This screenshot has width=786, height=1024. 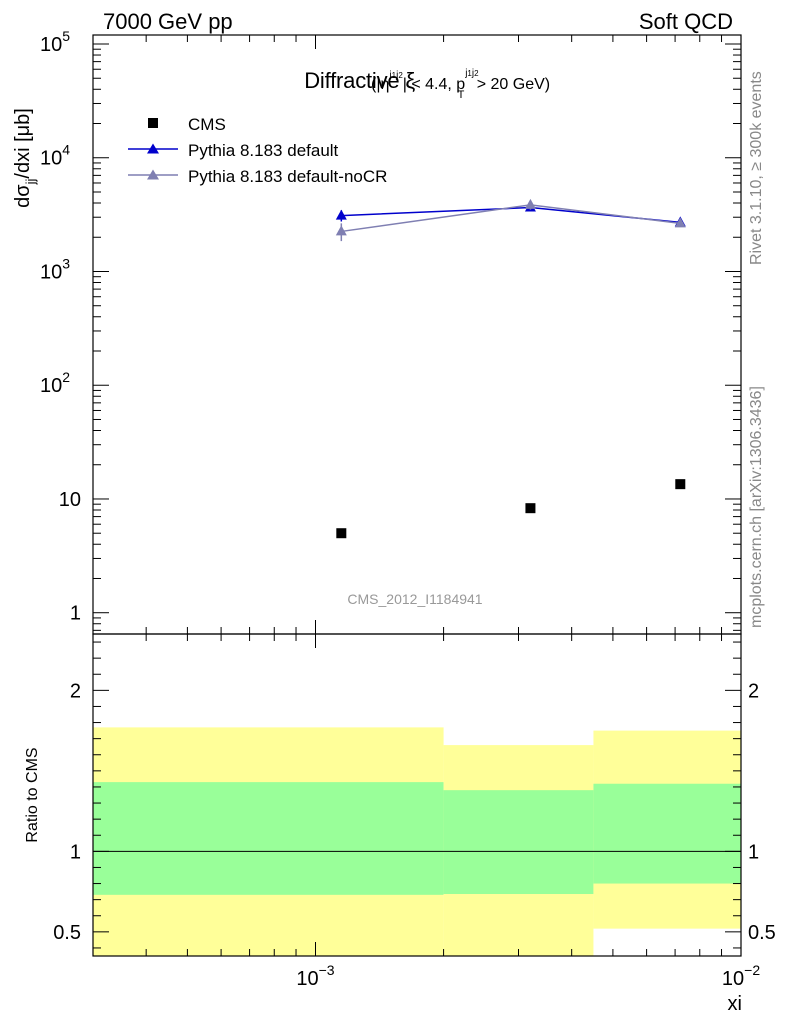 What do you see at coordinates (263, 150) in the screenshot?
I see `legend-label-default: Pythia 8.183 default` at bounding box center [263, 150].